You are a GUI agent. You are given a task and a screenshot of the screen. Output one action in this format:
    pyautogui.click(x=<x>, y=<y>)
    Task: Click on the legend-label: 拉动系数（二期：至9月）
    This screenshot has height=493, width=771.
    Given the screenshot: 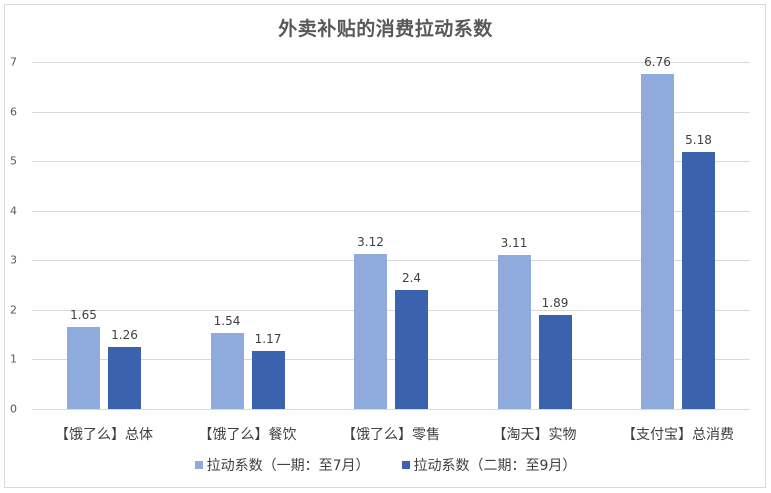 What is the action you would take?
    pyautogui.click(x=495, y=466)
    